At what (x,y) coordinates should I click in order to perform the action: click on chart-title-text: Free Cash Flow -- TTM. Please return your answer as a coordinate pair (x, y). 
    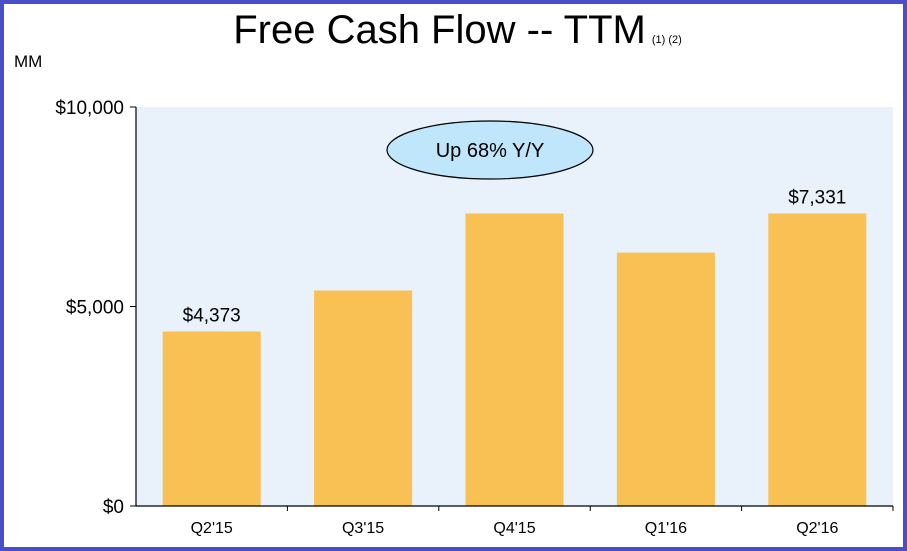
    Looking at the image, I should click on (439, 30).